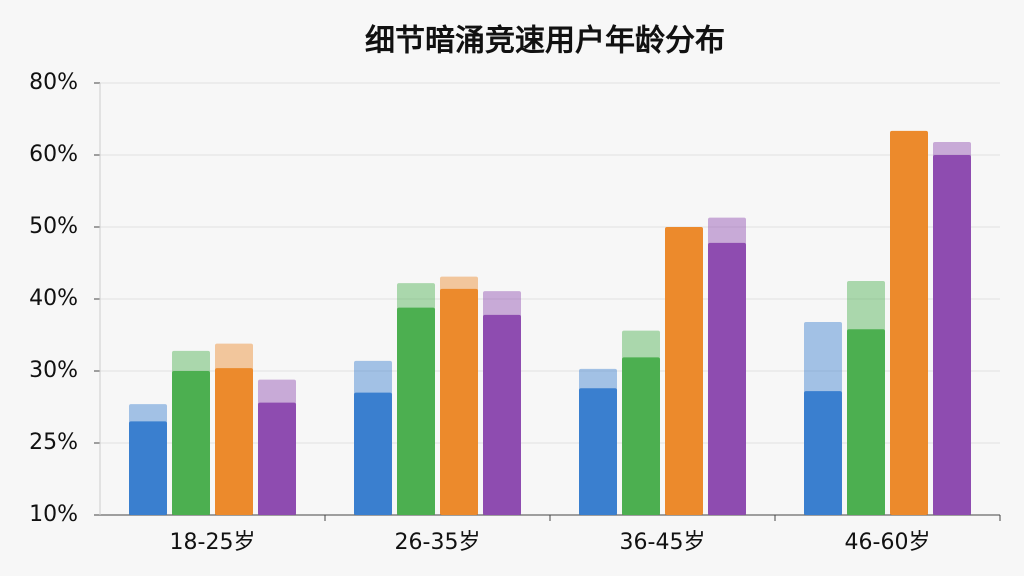 This screenshot has width=1024, height=576. Describe the element at coordinates (53, 226) in the screenshot. I see `y-tick-label: 50%` at that location.